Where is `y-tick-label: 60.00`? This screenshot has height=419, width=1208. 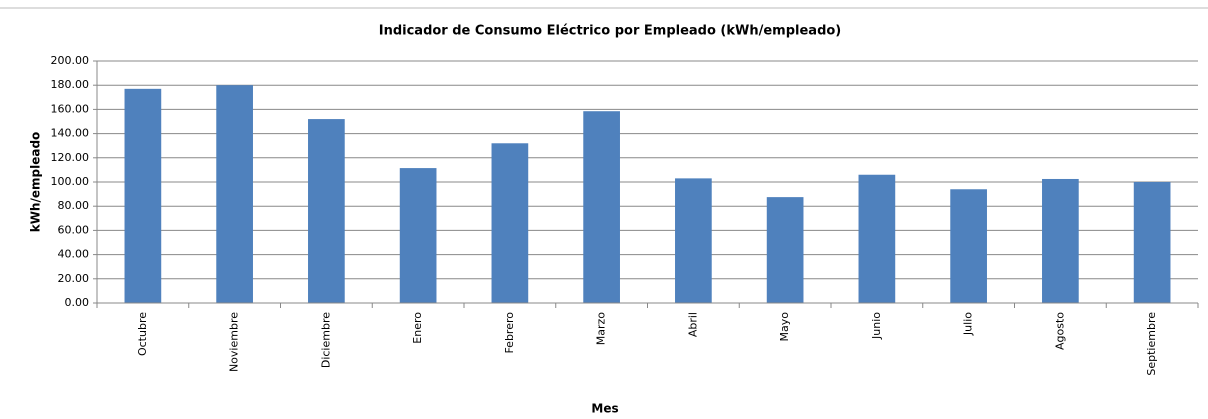 y-tick-label: 60.00 is located at coordinates (74, 229).